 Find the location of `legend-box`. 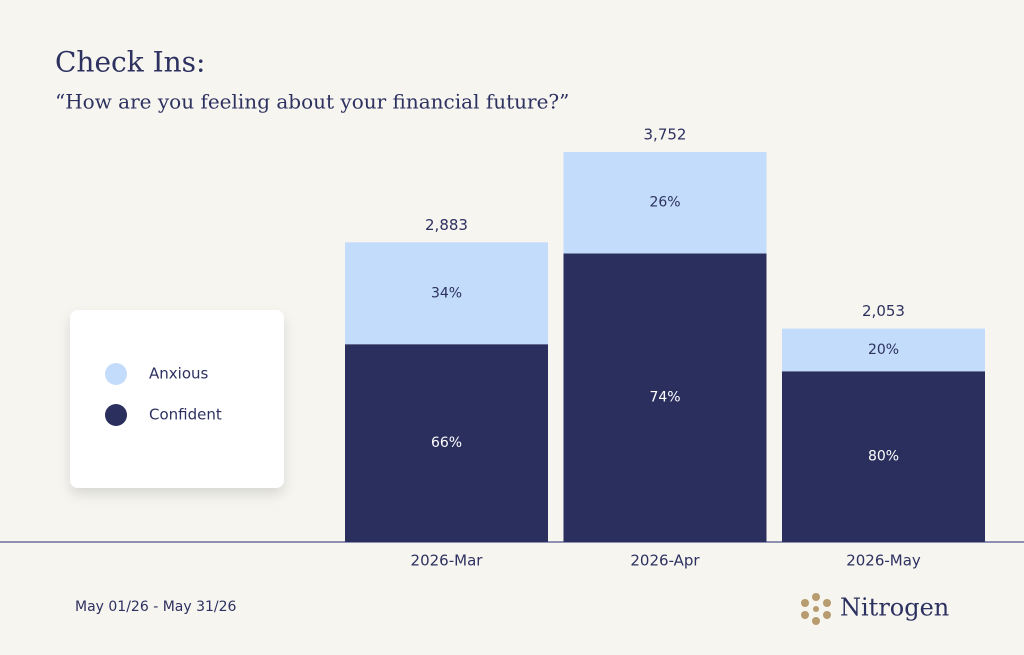

legend-box is located at coordinates (177, 399).